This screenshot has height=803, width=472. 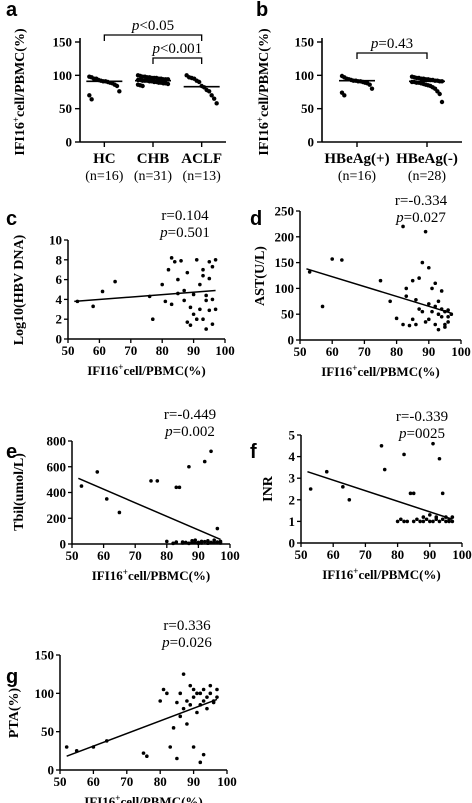 I want to click on category-label: CHB, so click(x=153, y=159).